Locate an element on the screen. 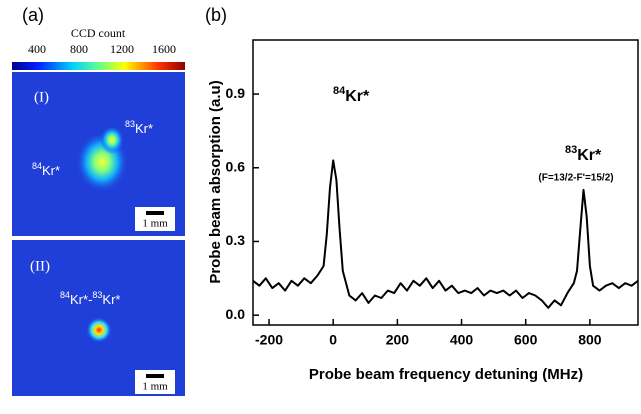 The height and width of the screenshot is (414, 641). y-tick-label: 0.6 is located at coordinates (236, 166).